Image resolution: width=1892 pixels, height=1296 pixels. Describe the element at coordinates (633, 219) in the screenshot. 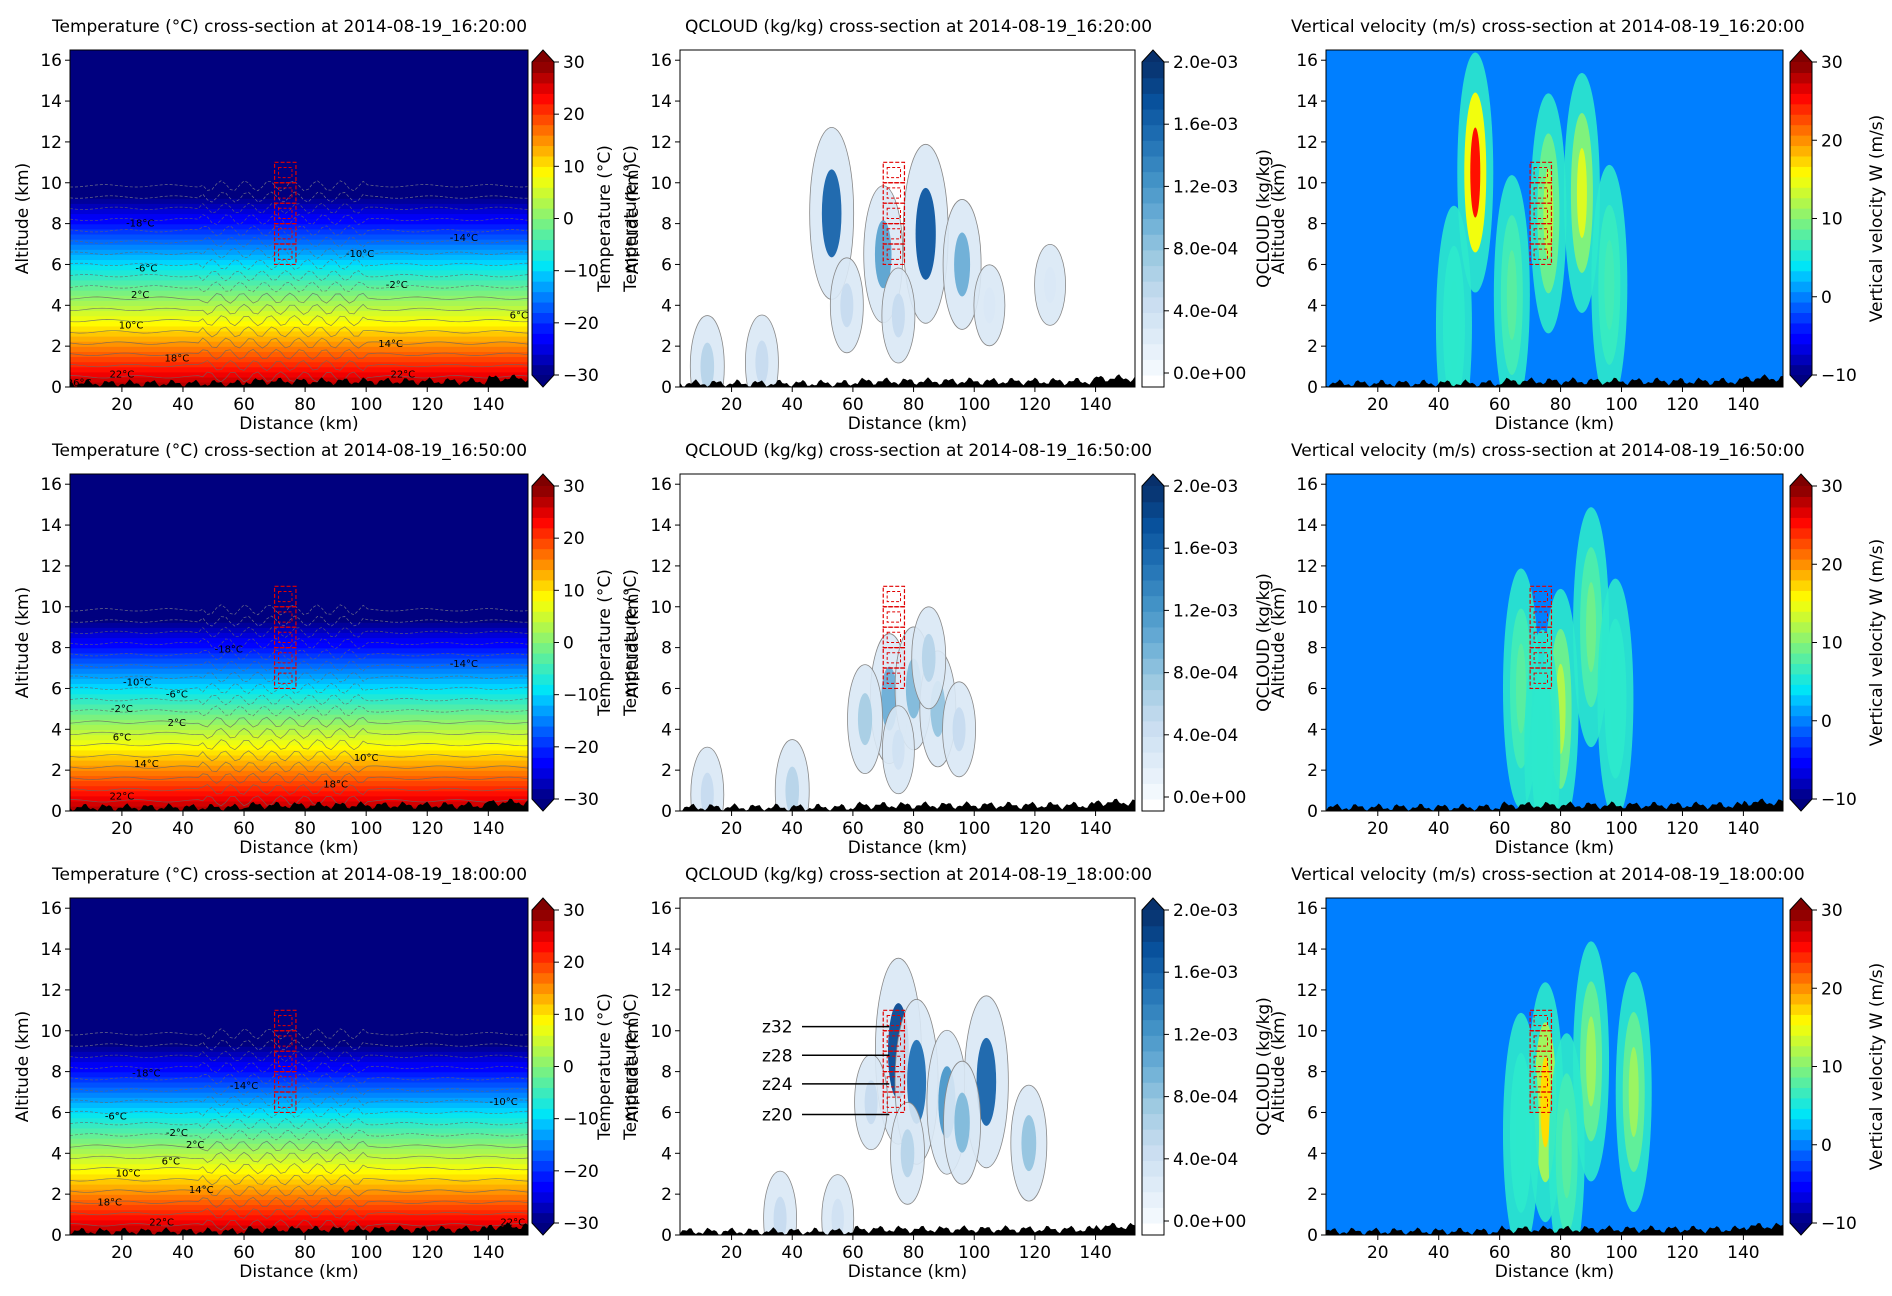

I see `y-axis-label: Altitude (km)` at that location.